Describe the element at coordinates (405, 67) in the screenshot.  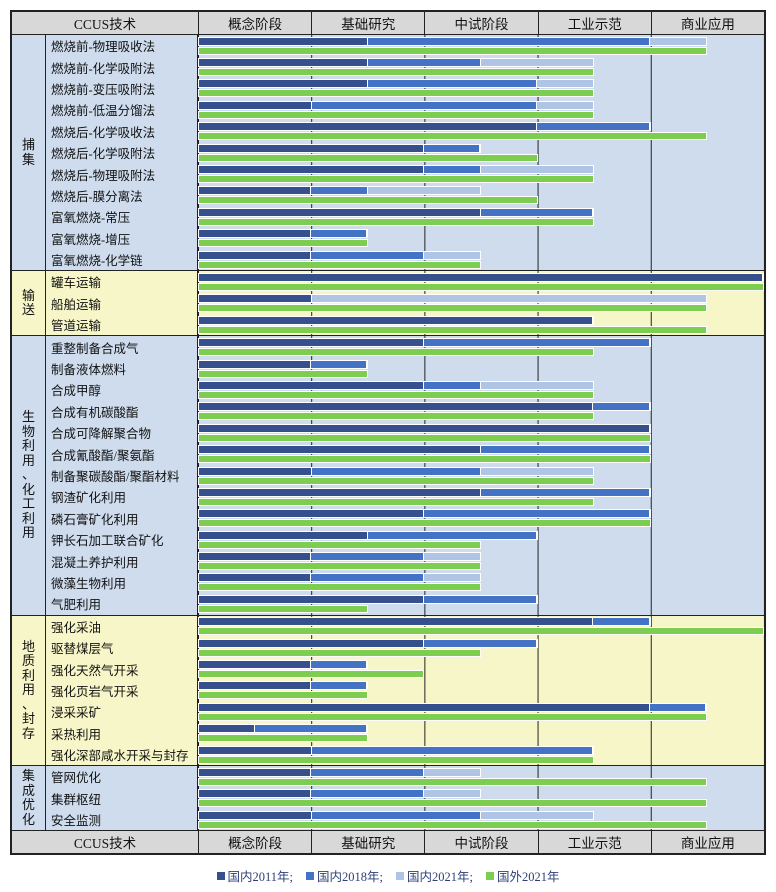
I see `table-row: 燃烧前-化学吸附法` at that location.